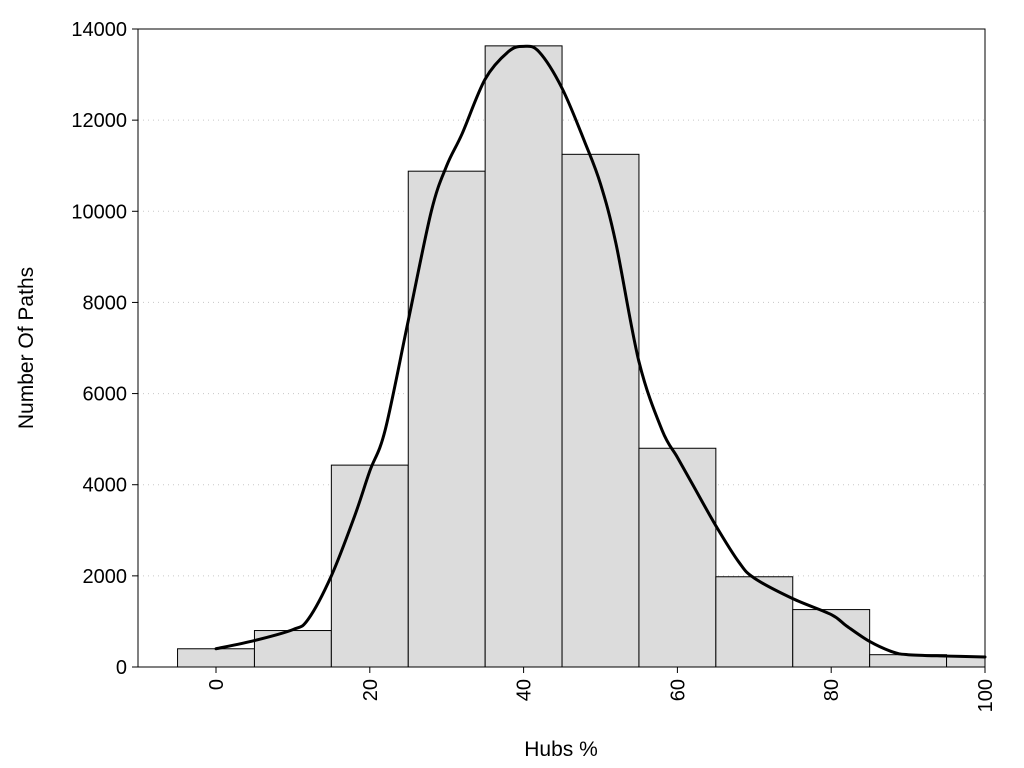  Describe the element at coordinates (26, 348) in the screenshot. I see `y-axis-title: Number Of Paths` at that location.